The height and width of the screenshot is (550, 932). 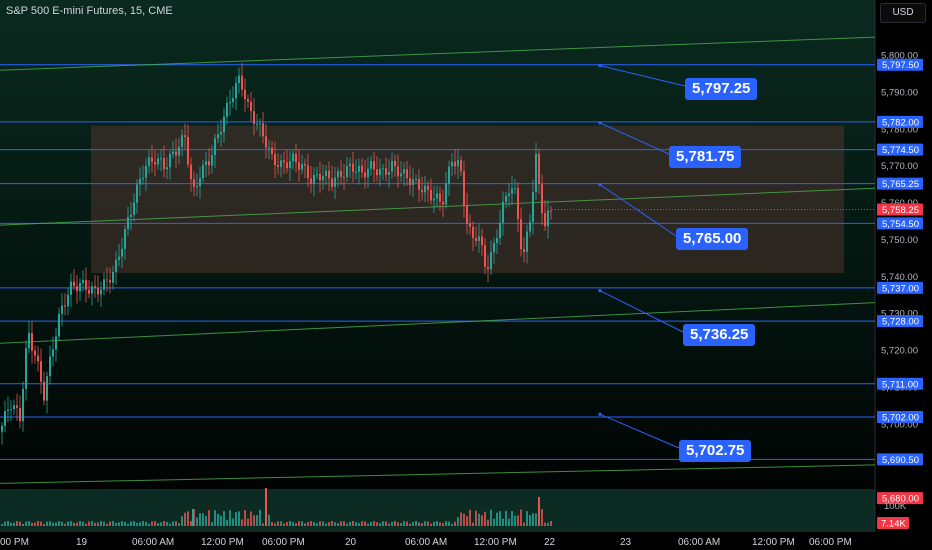 What do you see at coordinates (712, 239) in the screenshot?
I see `price-callout-label: 5,765.00` at bounding box center [712, 239].